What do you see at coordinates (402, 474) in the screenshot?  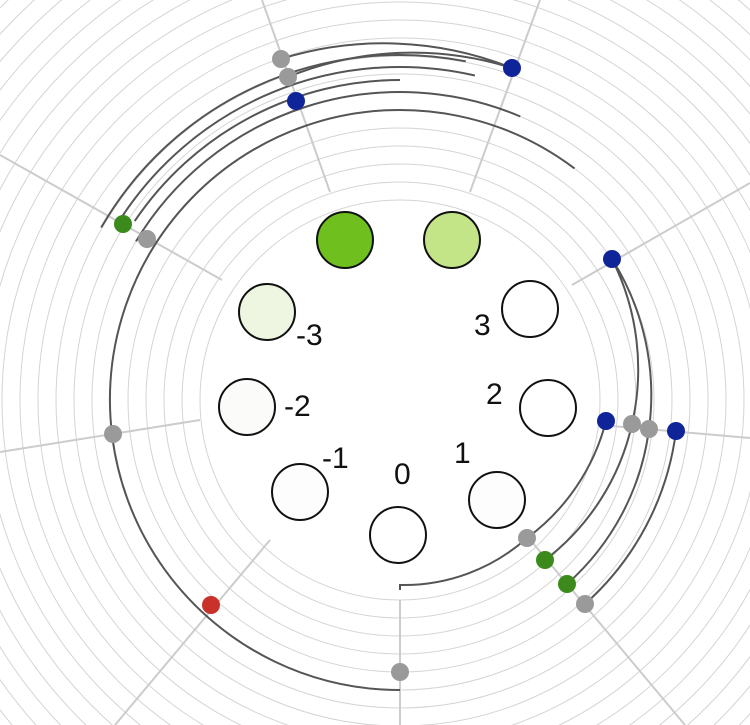 I see `position-label-0: 0` at bounding box center [402, 474].